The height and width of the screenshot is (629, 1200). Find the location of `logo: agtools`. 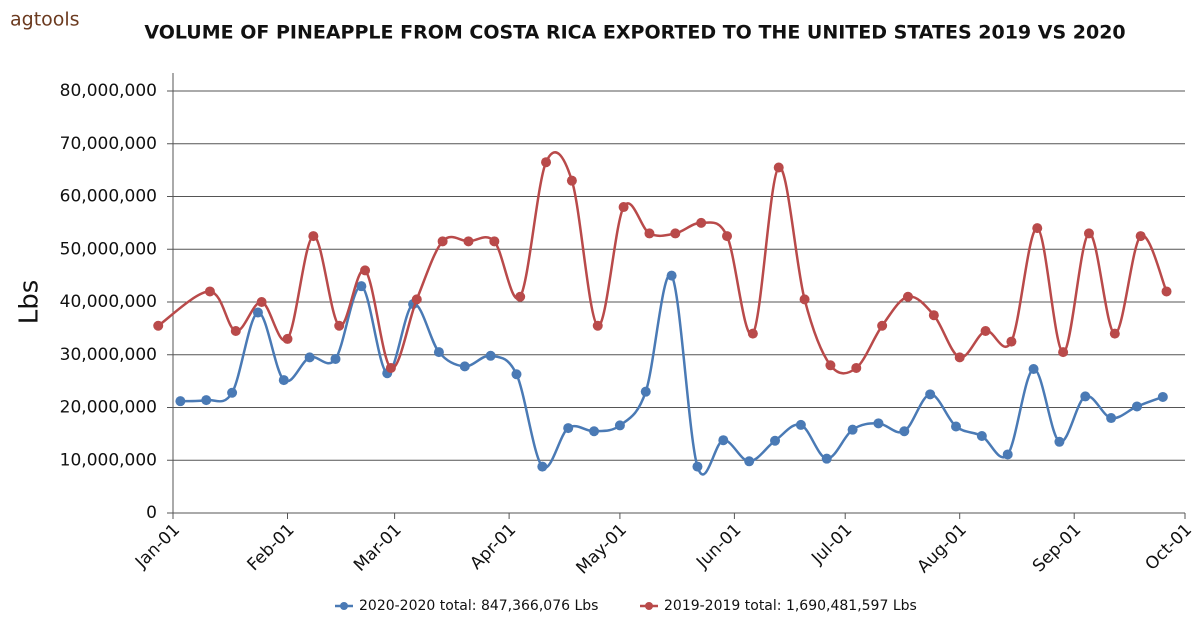

logo: agtools is located at coordinates (45, 20).